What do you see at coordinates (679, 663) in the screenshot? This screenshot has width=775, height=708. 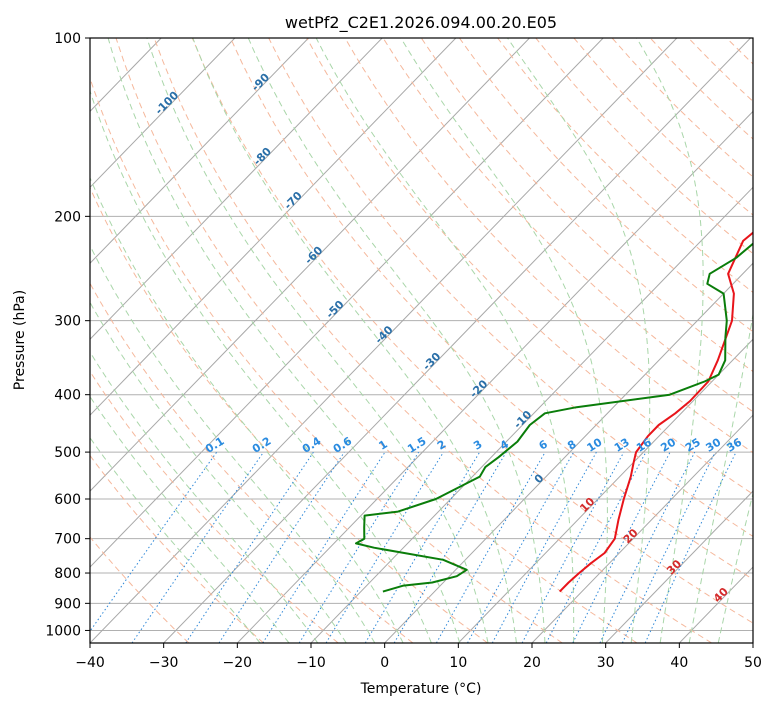 I see `x-tick-label: 40` at bounding box center [679, 663].